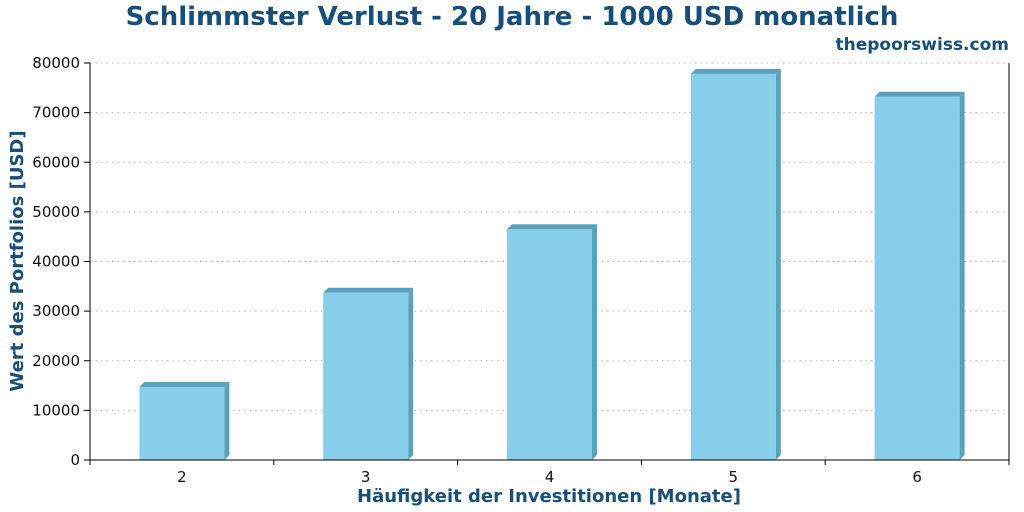  Describe the element at coordinates (56, 113) in the screenshot. I see `y-tick-label: 70000` at that location.